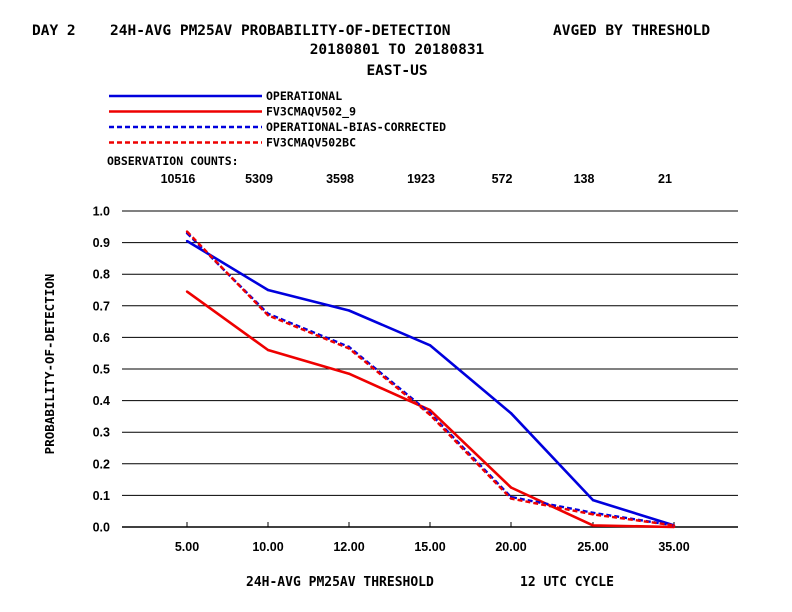 The height and width of the screenshot is (612, 792). Describe the element at coordinates (567, 582) in the screenshot. I see `x-axis-cycle-label: 12 UTC CYCLE` at that location.